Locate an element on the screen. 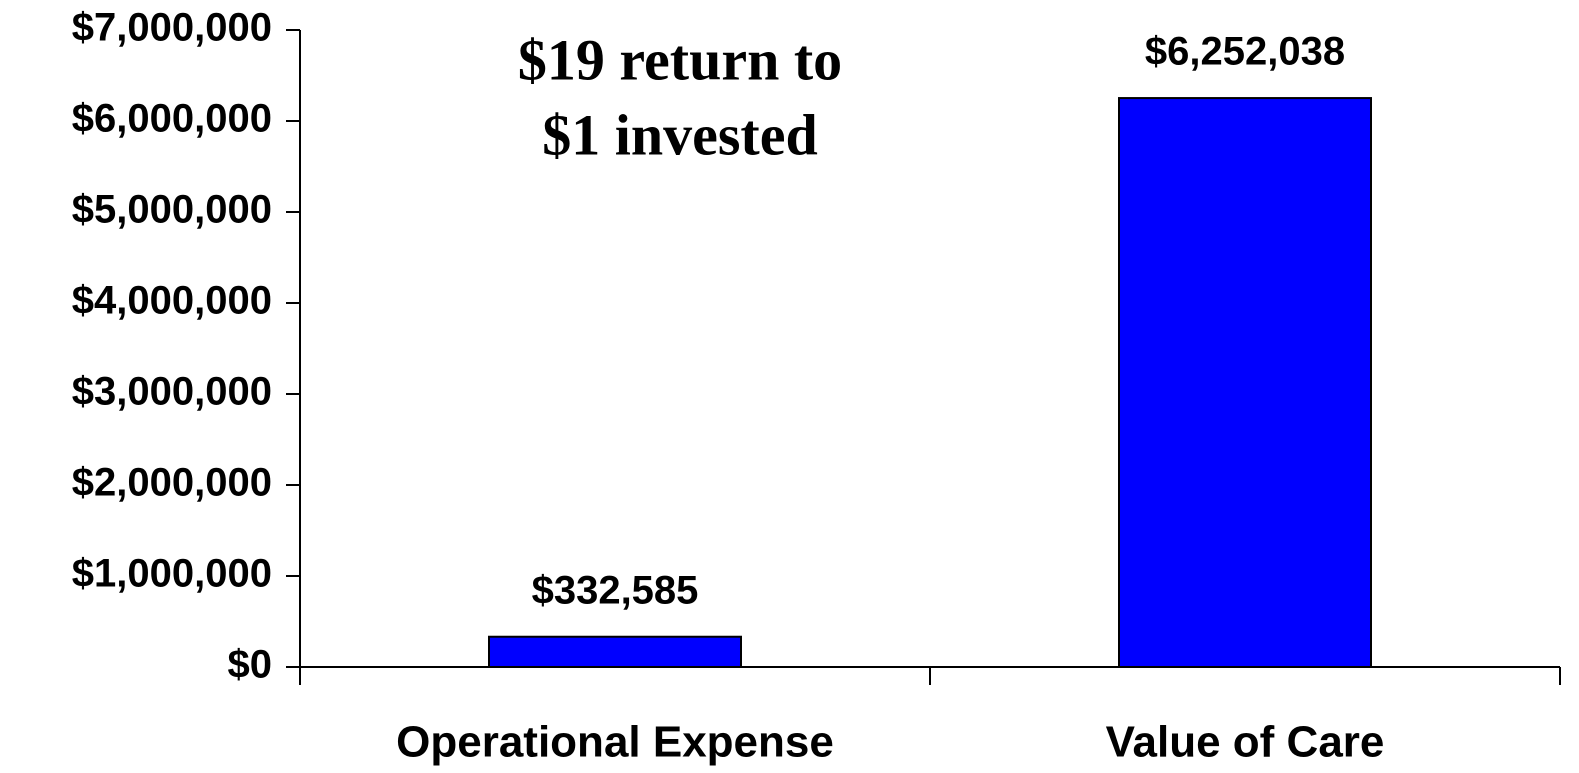 The width and height of the screenshot is (1579, 773). annotation: $1 invested is located at coordinates (680, 134).